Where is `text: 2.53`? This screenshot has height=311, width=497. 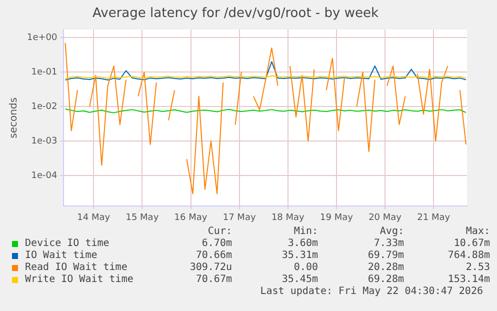 text: 2.53 is located at coordinates (477, 267).